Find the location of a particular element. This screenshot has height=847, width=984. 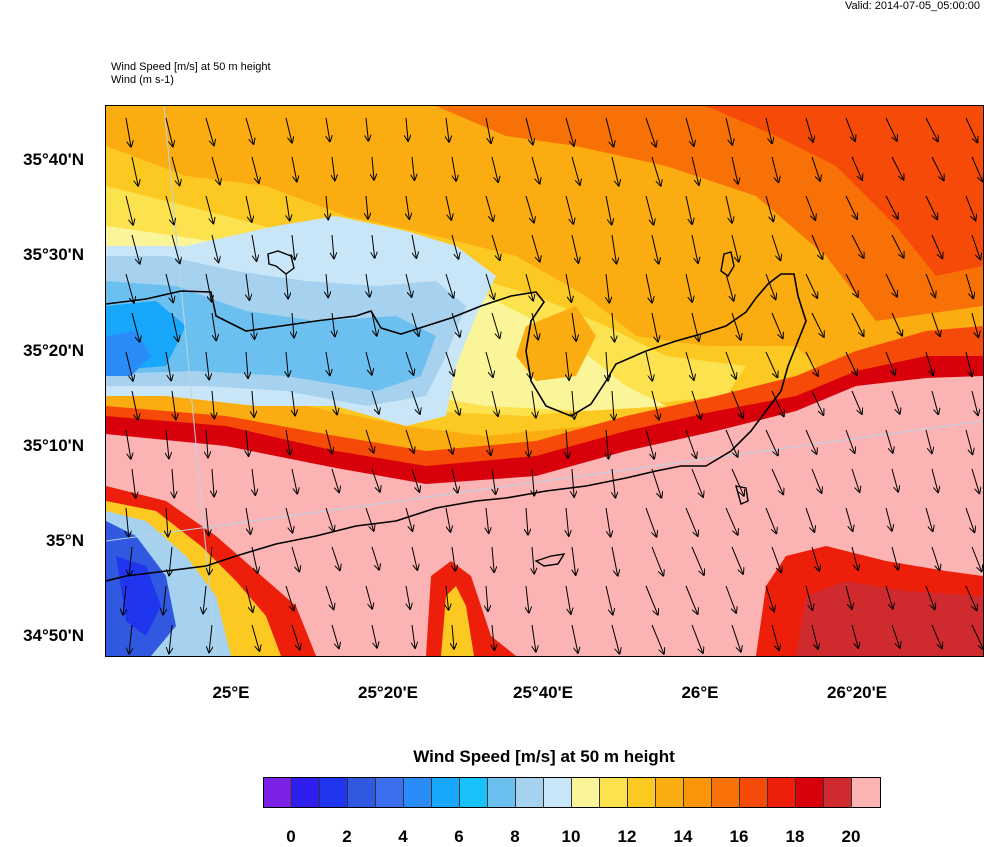

island-north-east is located at coordinates (727, 264).